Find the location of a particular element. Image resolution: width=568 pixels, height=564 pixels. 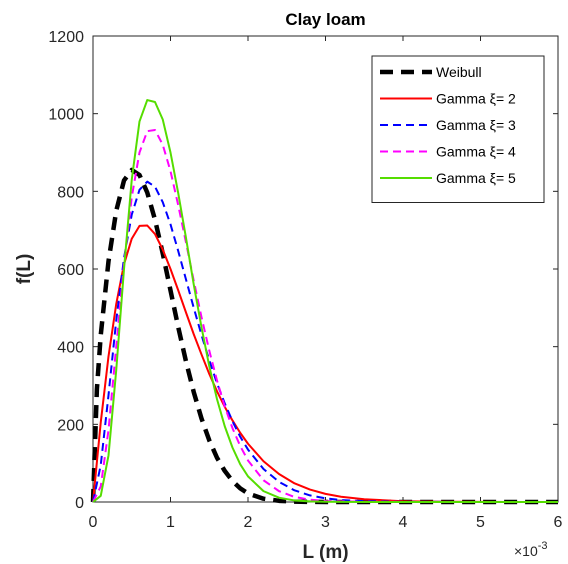

legend-label: Gamma ξ= 3 is located at coordinates (476, 125).